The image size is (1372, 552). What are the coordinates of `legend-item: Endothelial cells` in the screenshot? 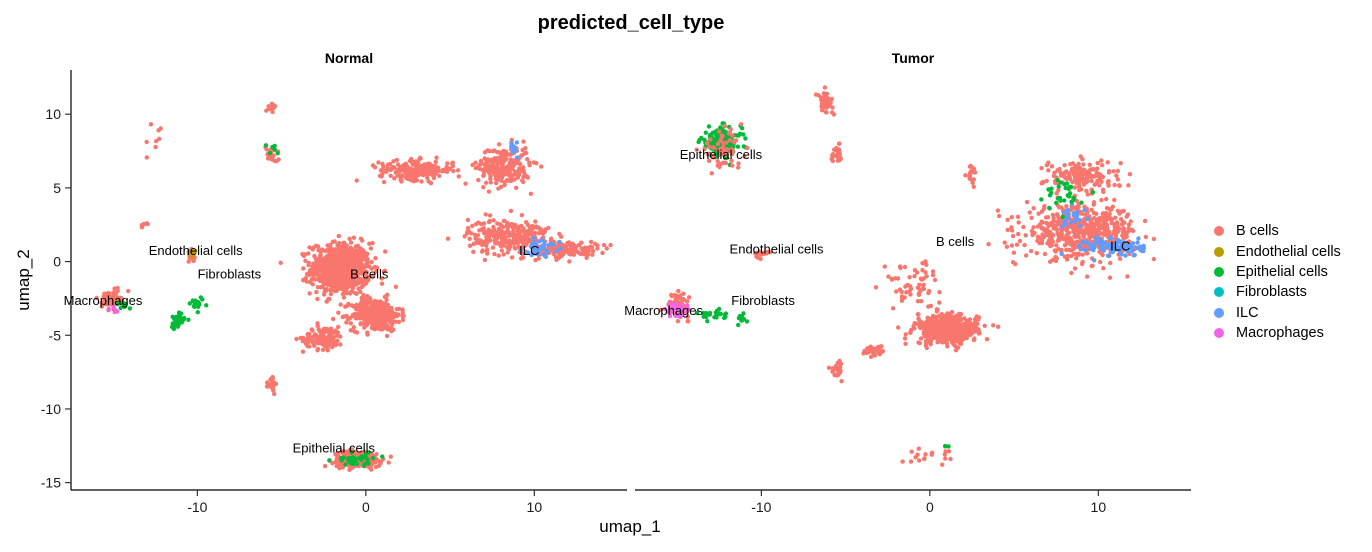 It's located at (1276, 251).